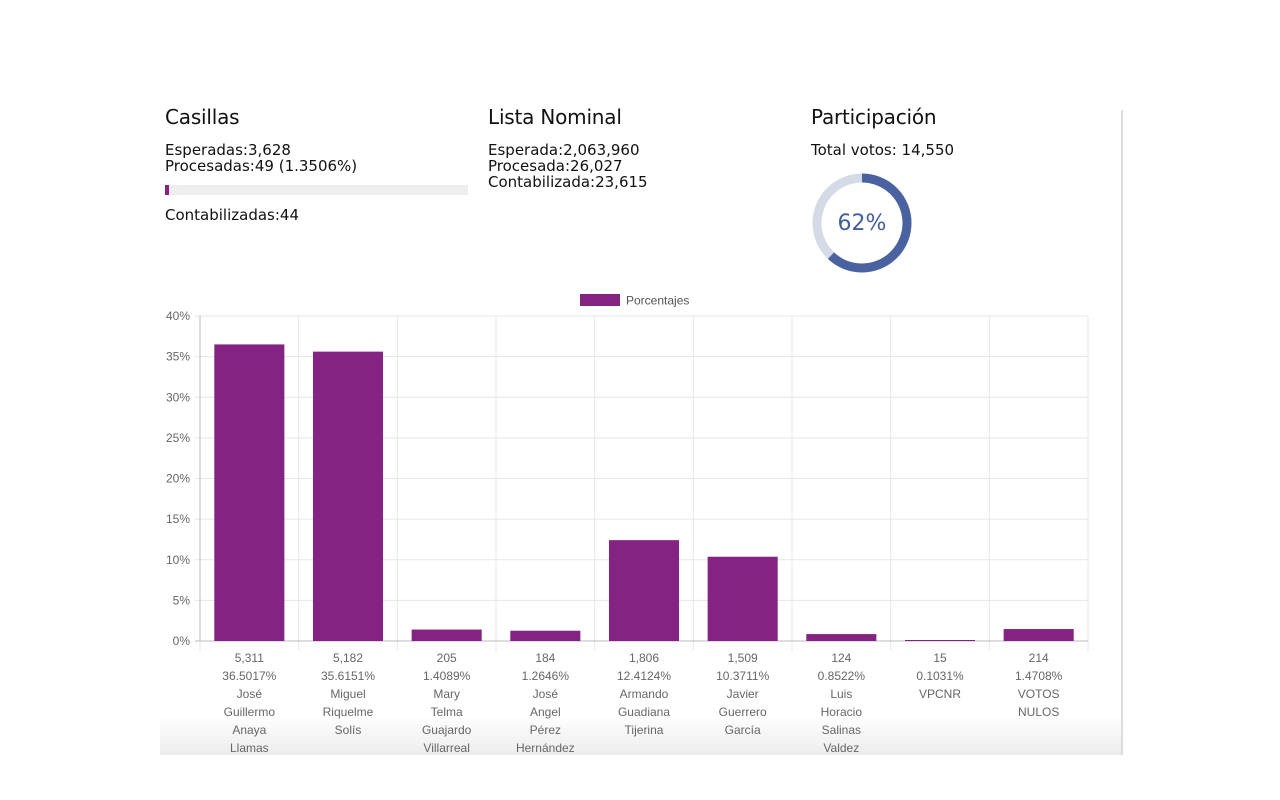 The image size is (1280, 800). What do you see at coordinates (348, 676) in the screenshot?
I see `x-tick-label: 35.6151%` at bounding box center [348, 676].